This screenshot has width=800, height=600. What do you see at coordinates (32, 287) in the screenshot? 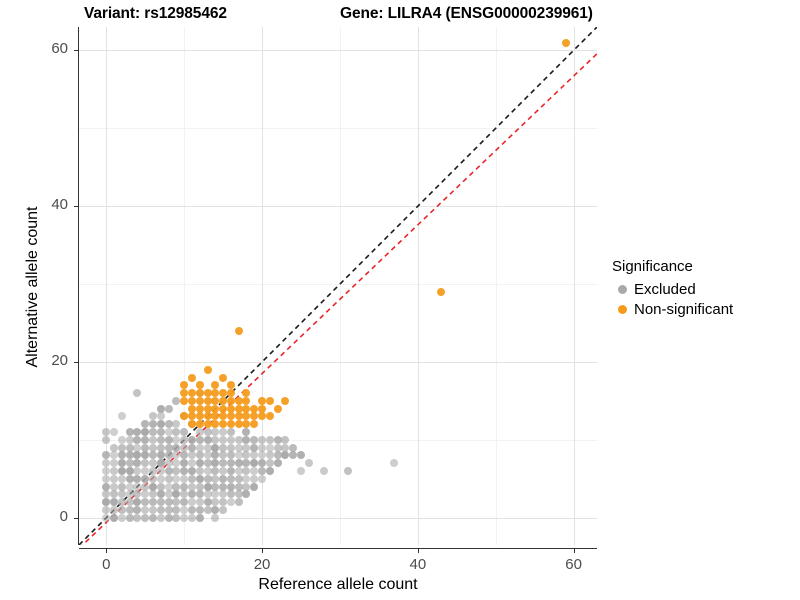
I see `y-axis-title: Alternative allele count` at bounding box center [32, 287].